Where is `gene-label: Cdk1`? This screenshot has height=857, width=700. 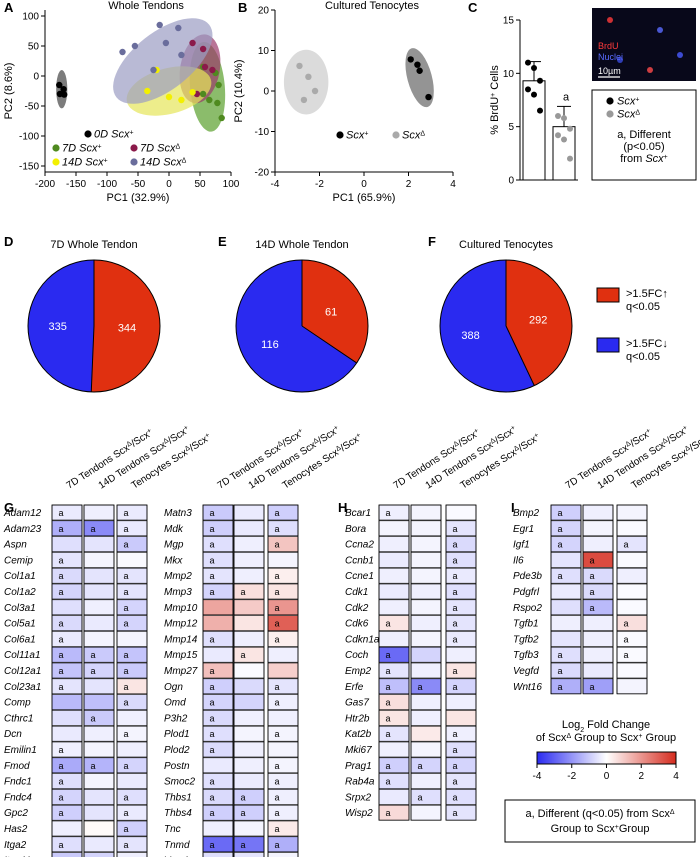 gene-label: Cdk1 is located at coordinates (356, 592).